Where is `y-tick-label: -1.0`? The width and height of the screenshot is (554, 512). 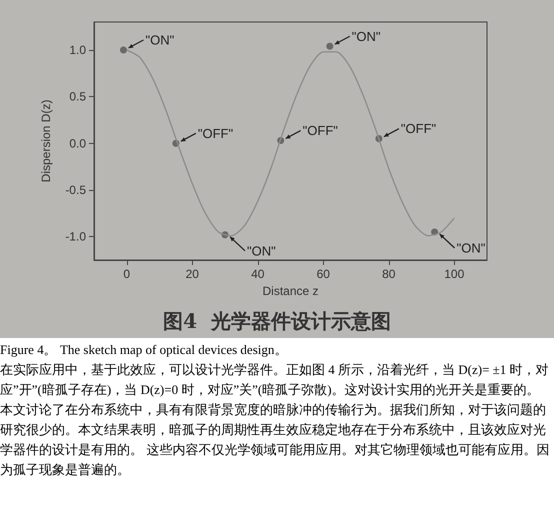 y-tick-label: -1.0 is located at coordinates (75, 237).